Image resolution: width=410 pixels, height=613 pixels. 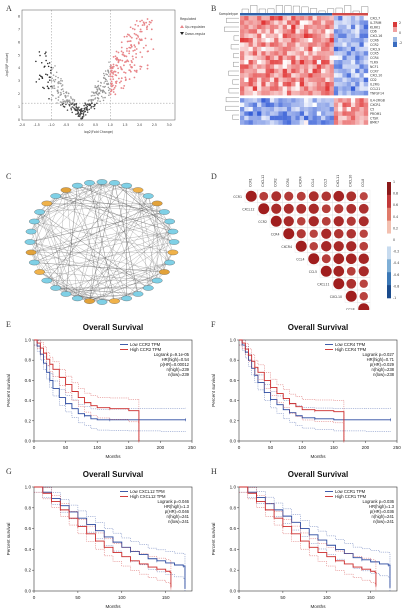 What do you see at coordinates (374, 54) in the screenshot?
I see `gene-label: CCR5` at bounding box center [374, 54].